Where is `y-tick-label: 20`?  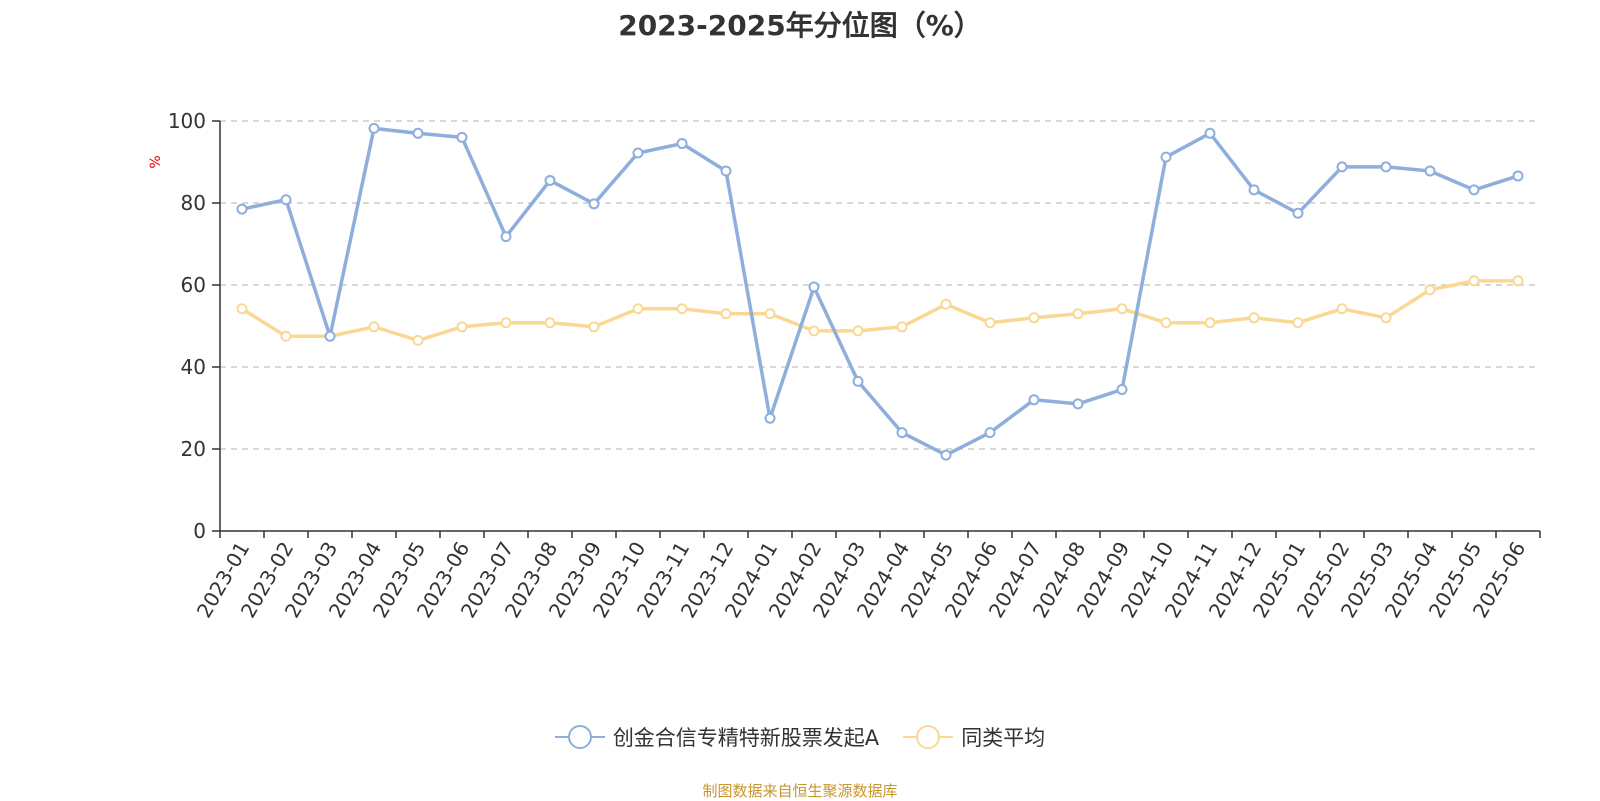
y-tick-label: 20 is located at coordinates (193, 449).